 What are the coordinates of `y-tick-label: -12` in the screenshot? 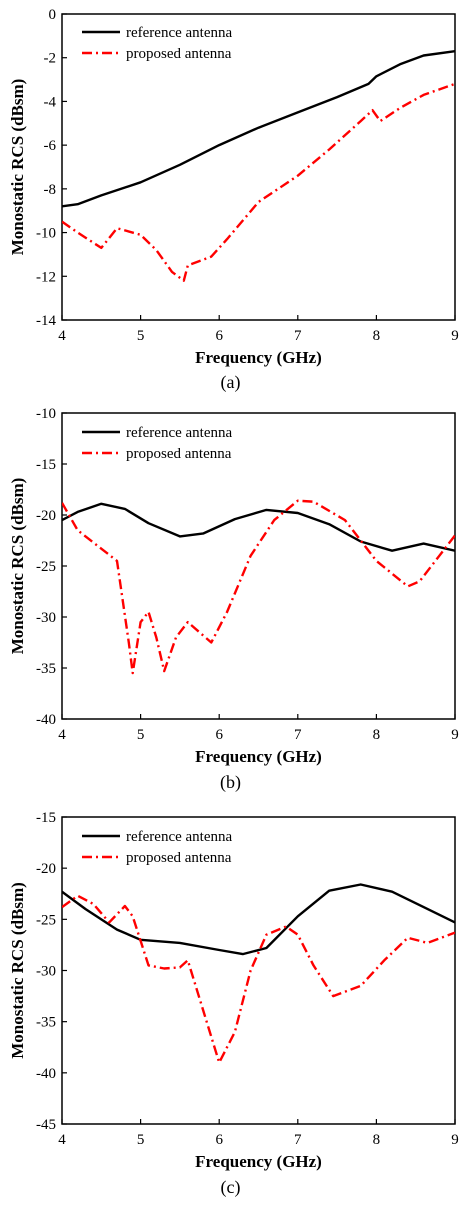 It's located at (46, 277).